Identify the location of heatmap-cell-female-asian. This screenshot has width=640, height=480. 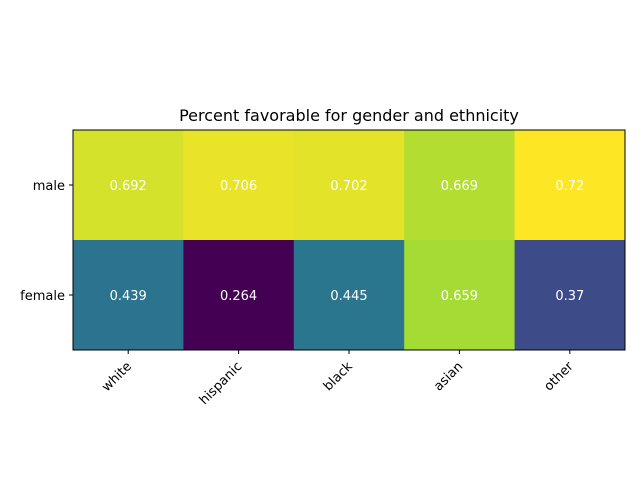
(460, 295).